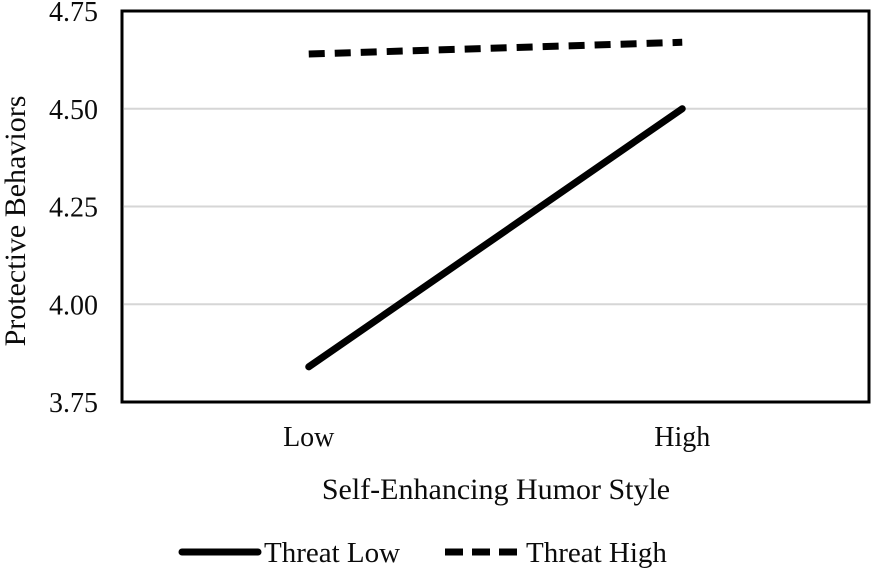 This screenshot has height=572, width=874. What do you see at coordinates (73, 403) in the screenshot?
I see `y-tick-label-3.75: 3.75` at bounding box center [73, 403].